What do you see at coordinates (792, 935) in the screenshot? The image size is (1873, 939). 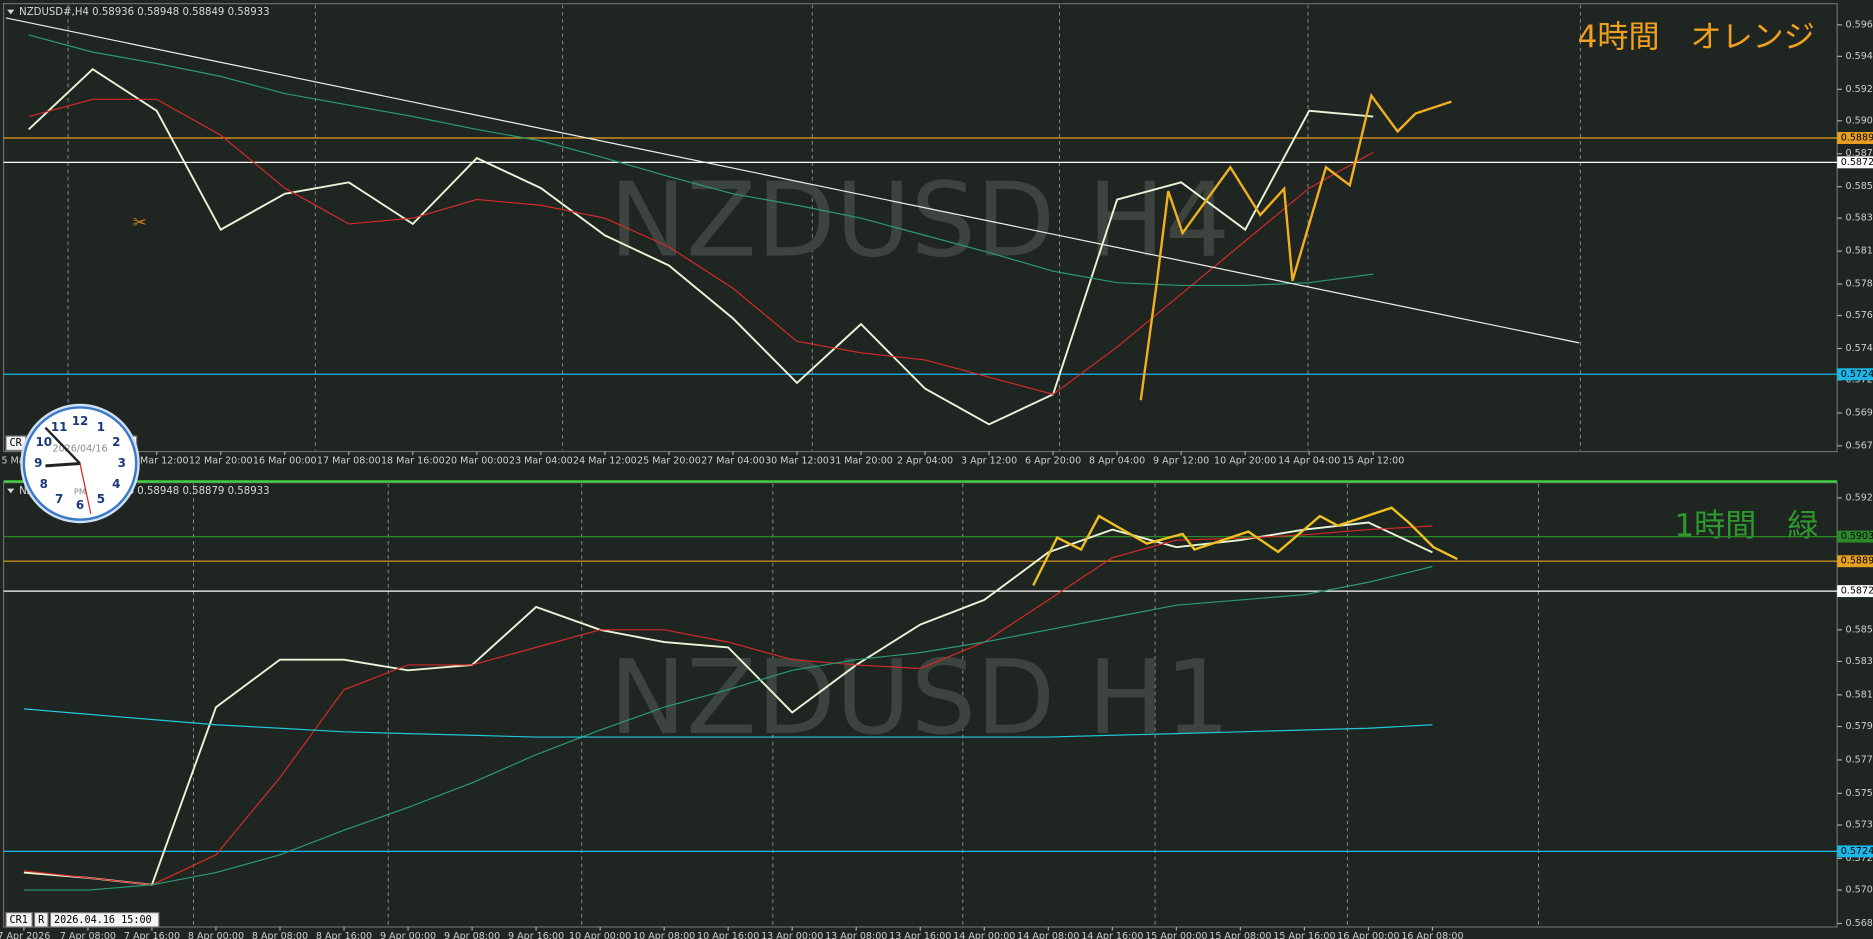 I see `x-tick-label: 13 Apr 00:00` at bounding box center [792, 935].